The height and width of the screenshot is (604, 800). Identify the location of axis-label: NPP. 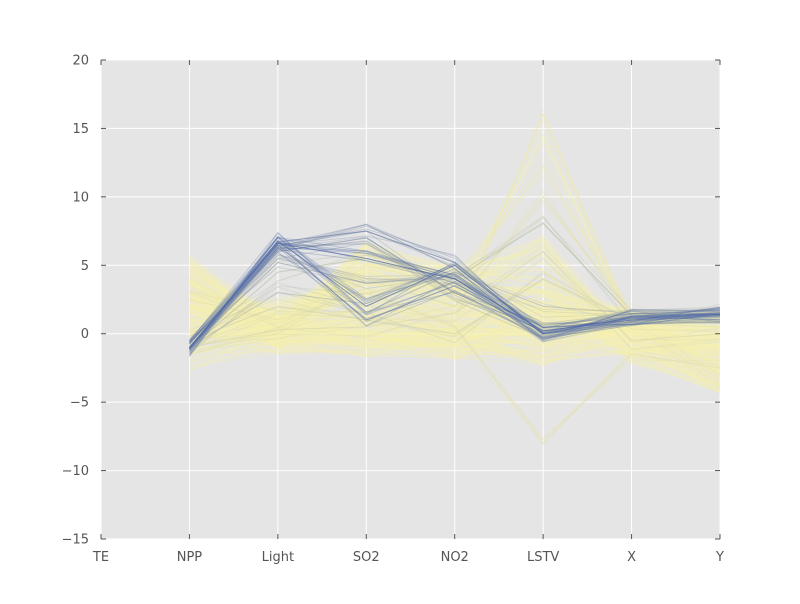
(190, 557).